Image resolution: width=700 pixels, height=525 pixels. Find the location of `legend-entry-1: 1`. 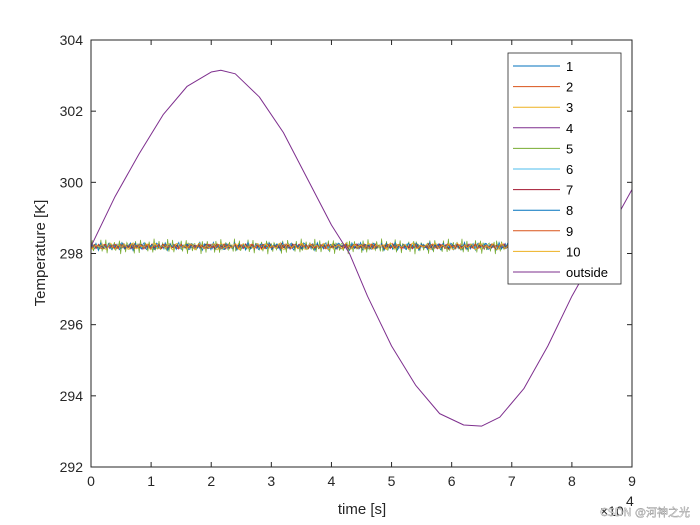

legend-entry-1: 1 is located at coordinates (543, 66).